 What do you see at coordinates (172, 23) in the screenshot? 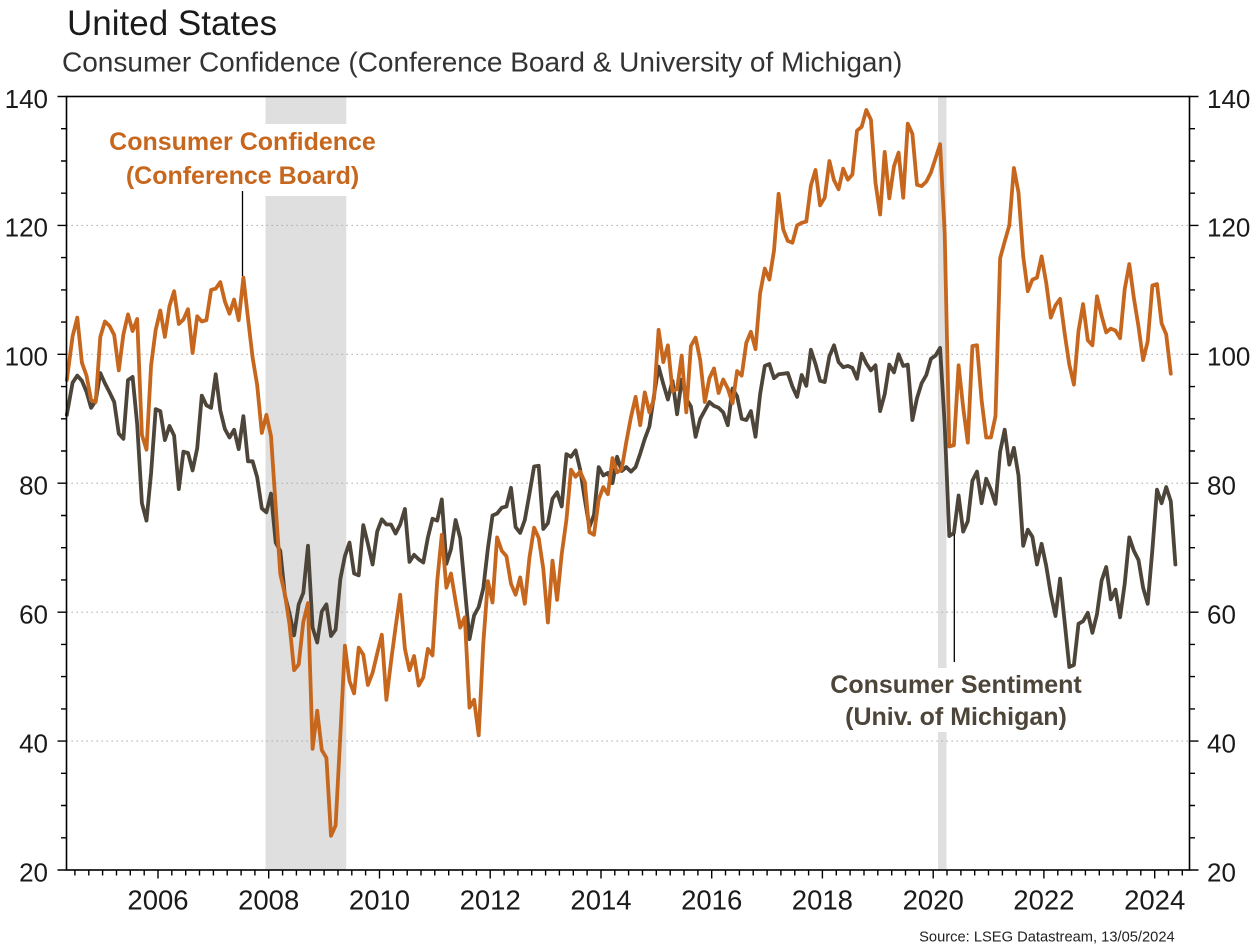
I see `svg-text: United States` at bounding box center [172, 23].